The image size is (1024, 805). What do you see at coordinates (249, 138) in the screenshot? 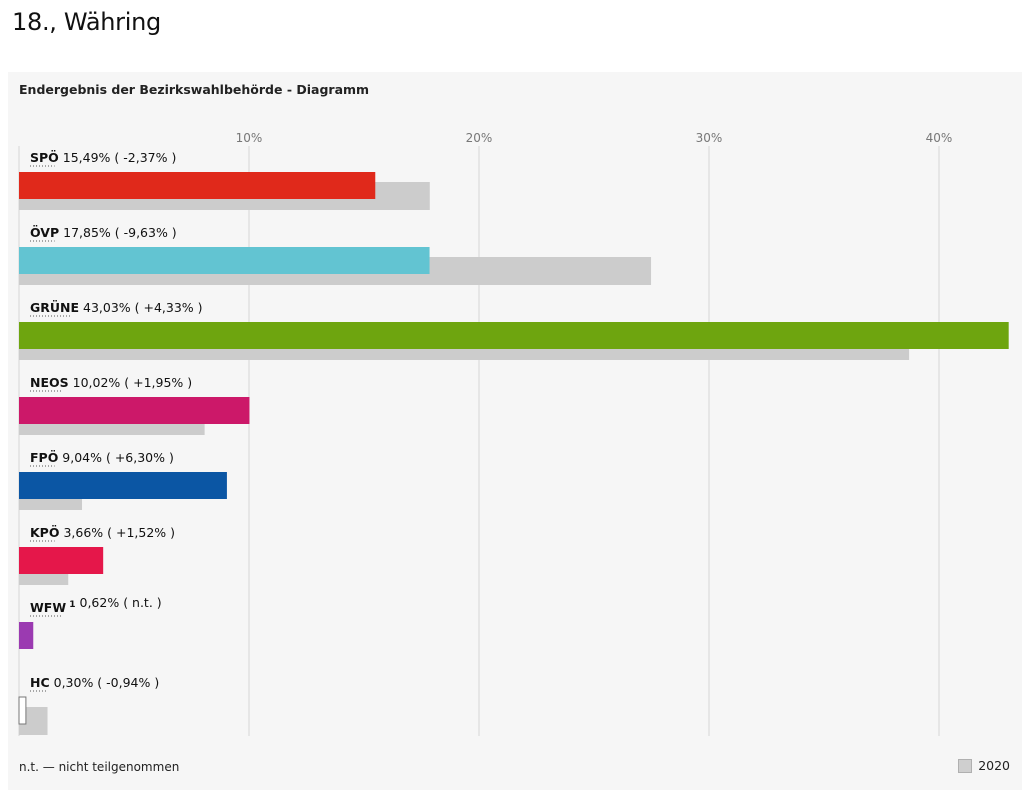
I see `x-tick-label: 10%` at bounding box center [249, 138].